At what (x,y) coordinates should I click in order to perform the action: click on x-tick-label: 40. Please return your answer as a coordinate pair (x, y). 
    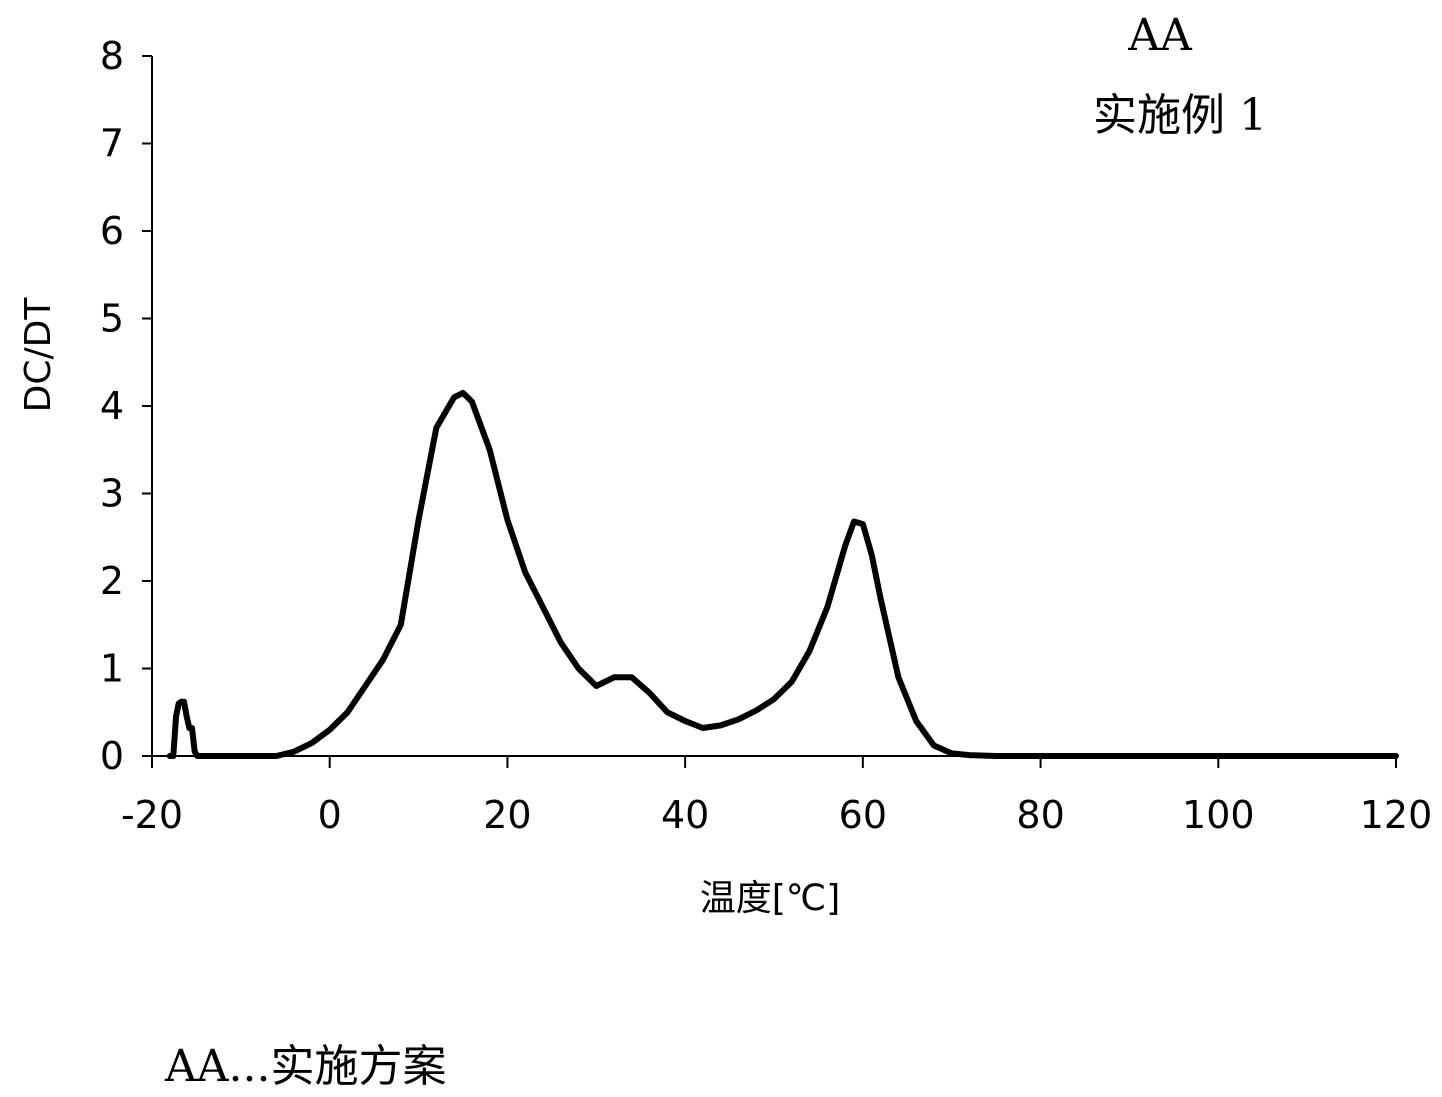
    Looking at the image, I should click on (685, 815).